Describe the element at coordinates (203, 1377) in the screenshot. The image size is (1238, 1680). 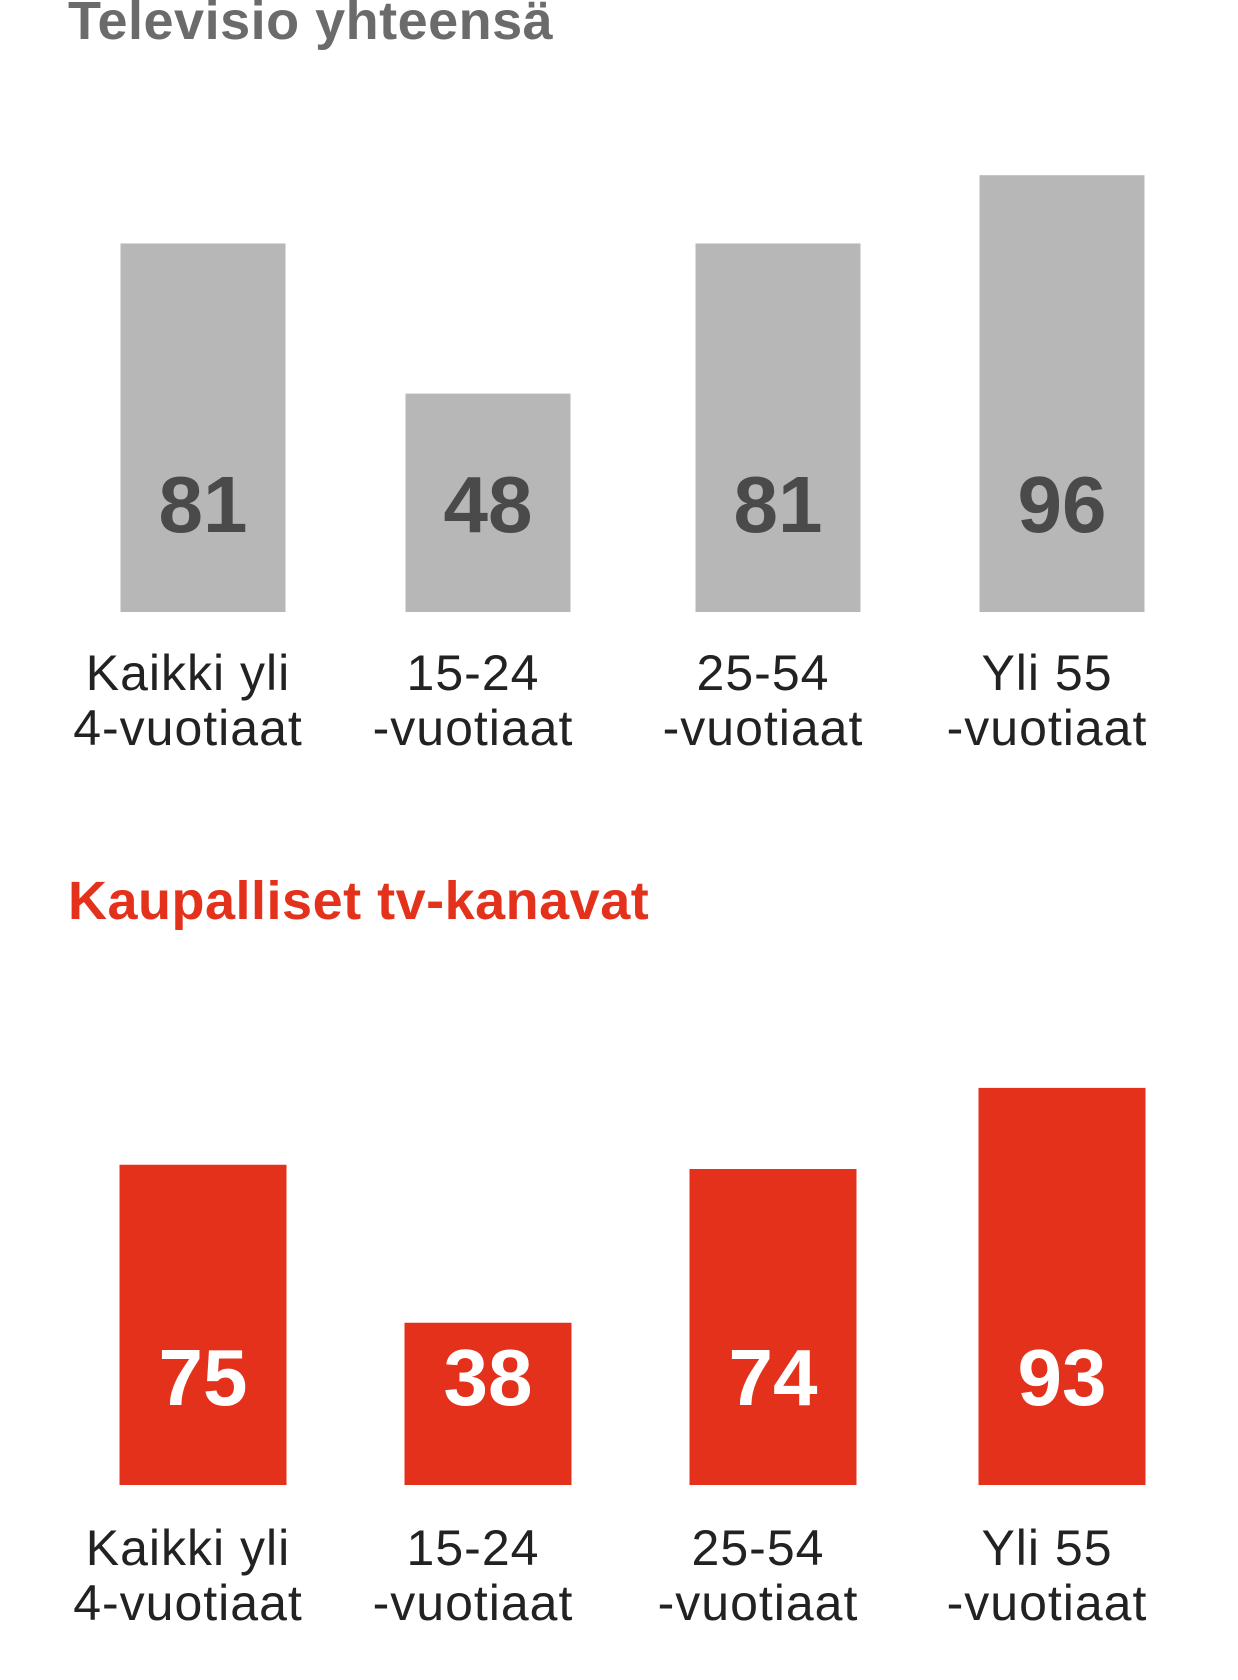
I see `value-label: 75` at that location.